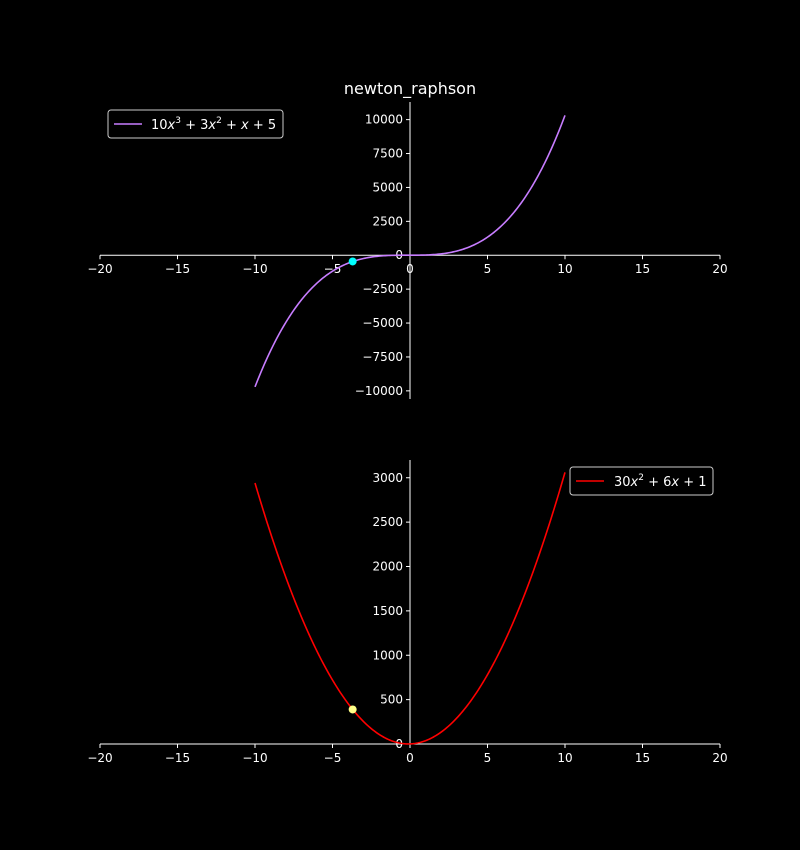 This screenshot has width=800, height=850. I want to click on y-tick-label: 500, so click(391, 700).